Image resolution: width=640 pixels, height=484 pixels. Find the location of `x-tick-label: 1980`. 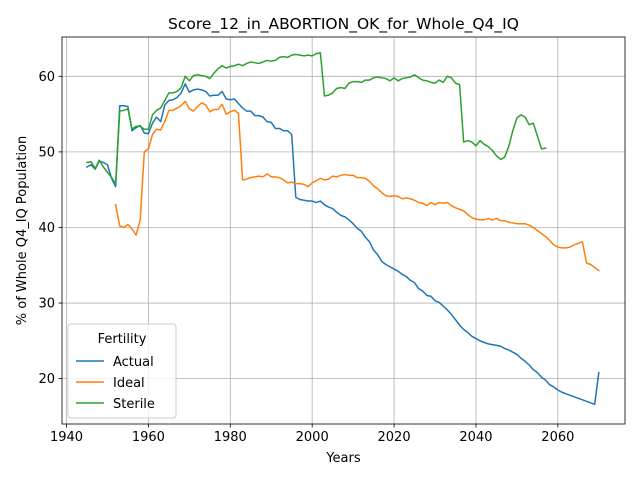

x-tick-label: 1980 is located at coordinates (230, 437).